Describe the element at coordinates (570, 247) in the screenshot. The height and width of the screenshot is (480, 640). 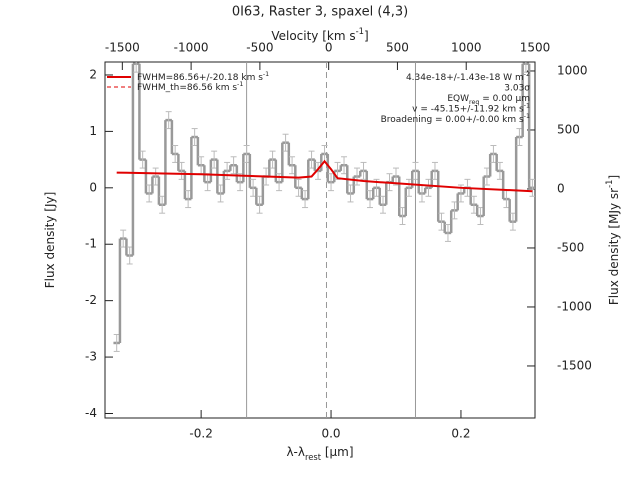
I see `y2-tick-label: -500` at that location.